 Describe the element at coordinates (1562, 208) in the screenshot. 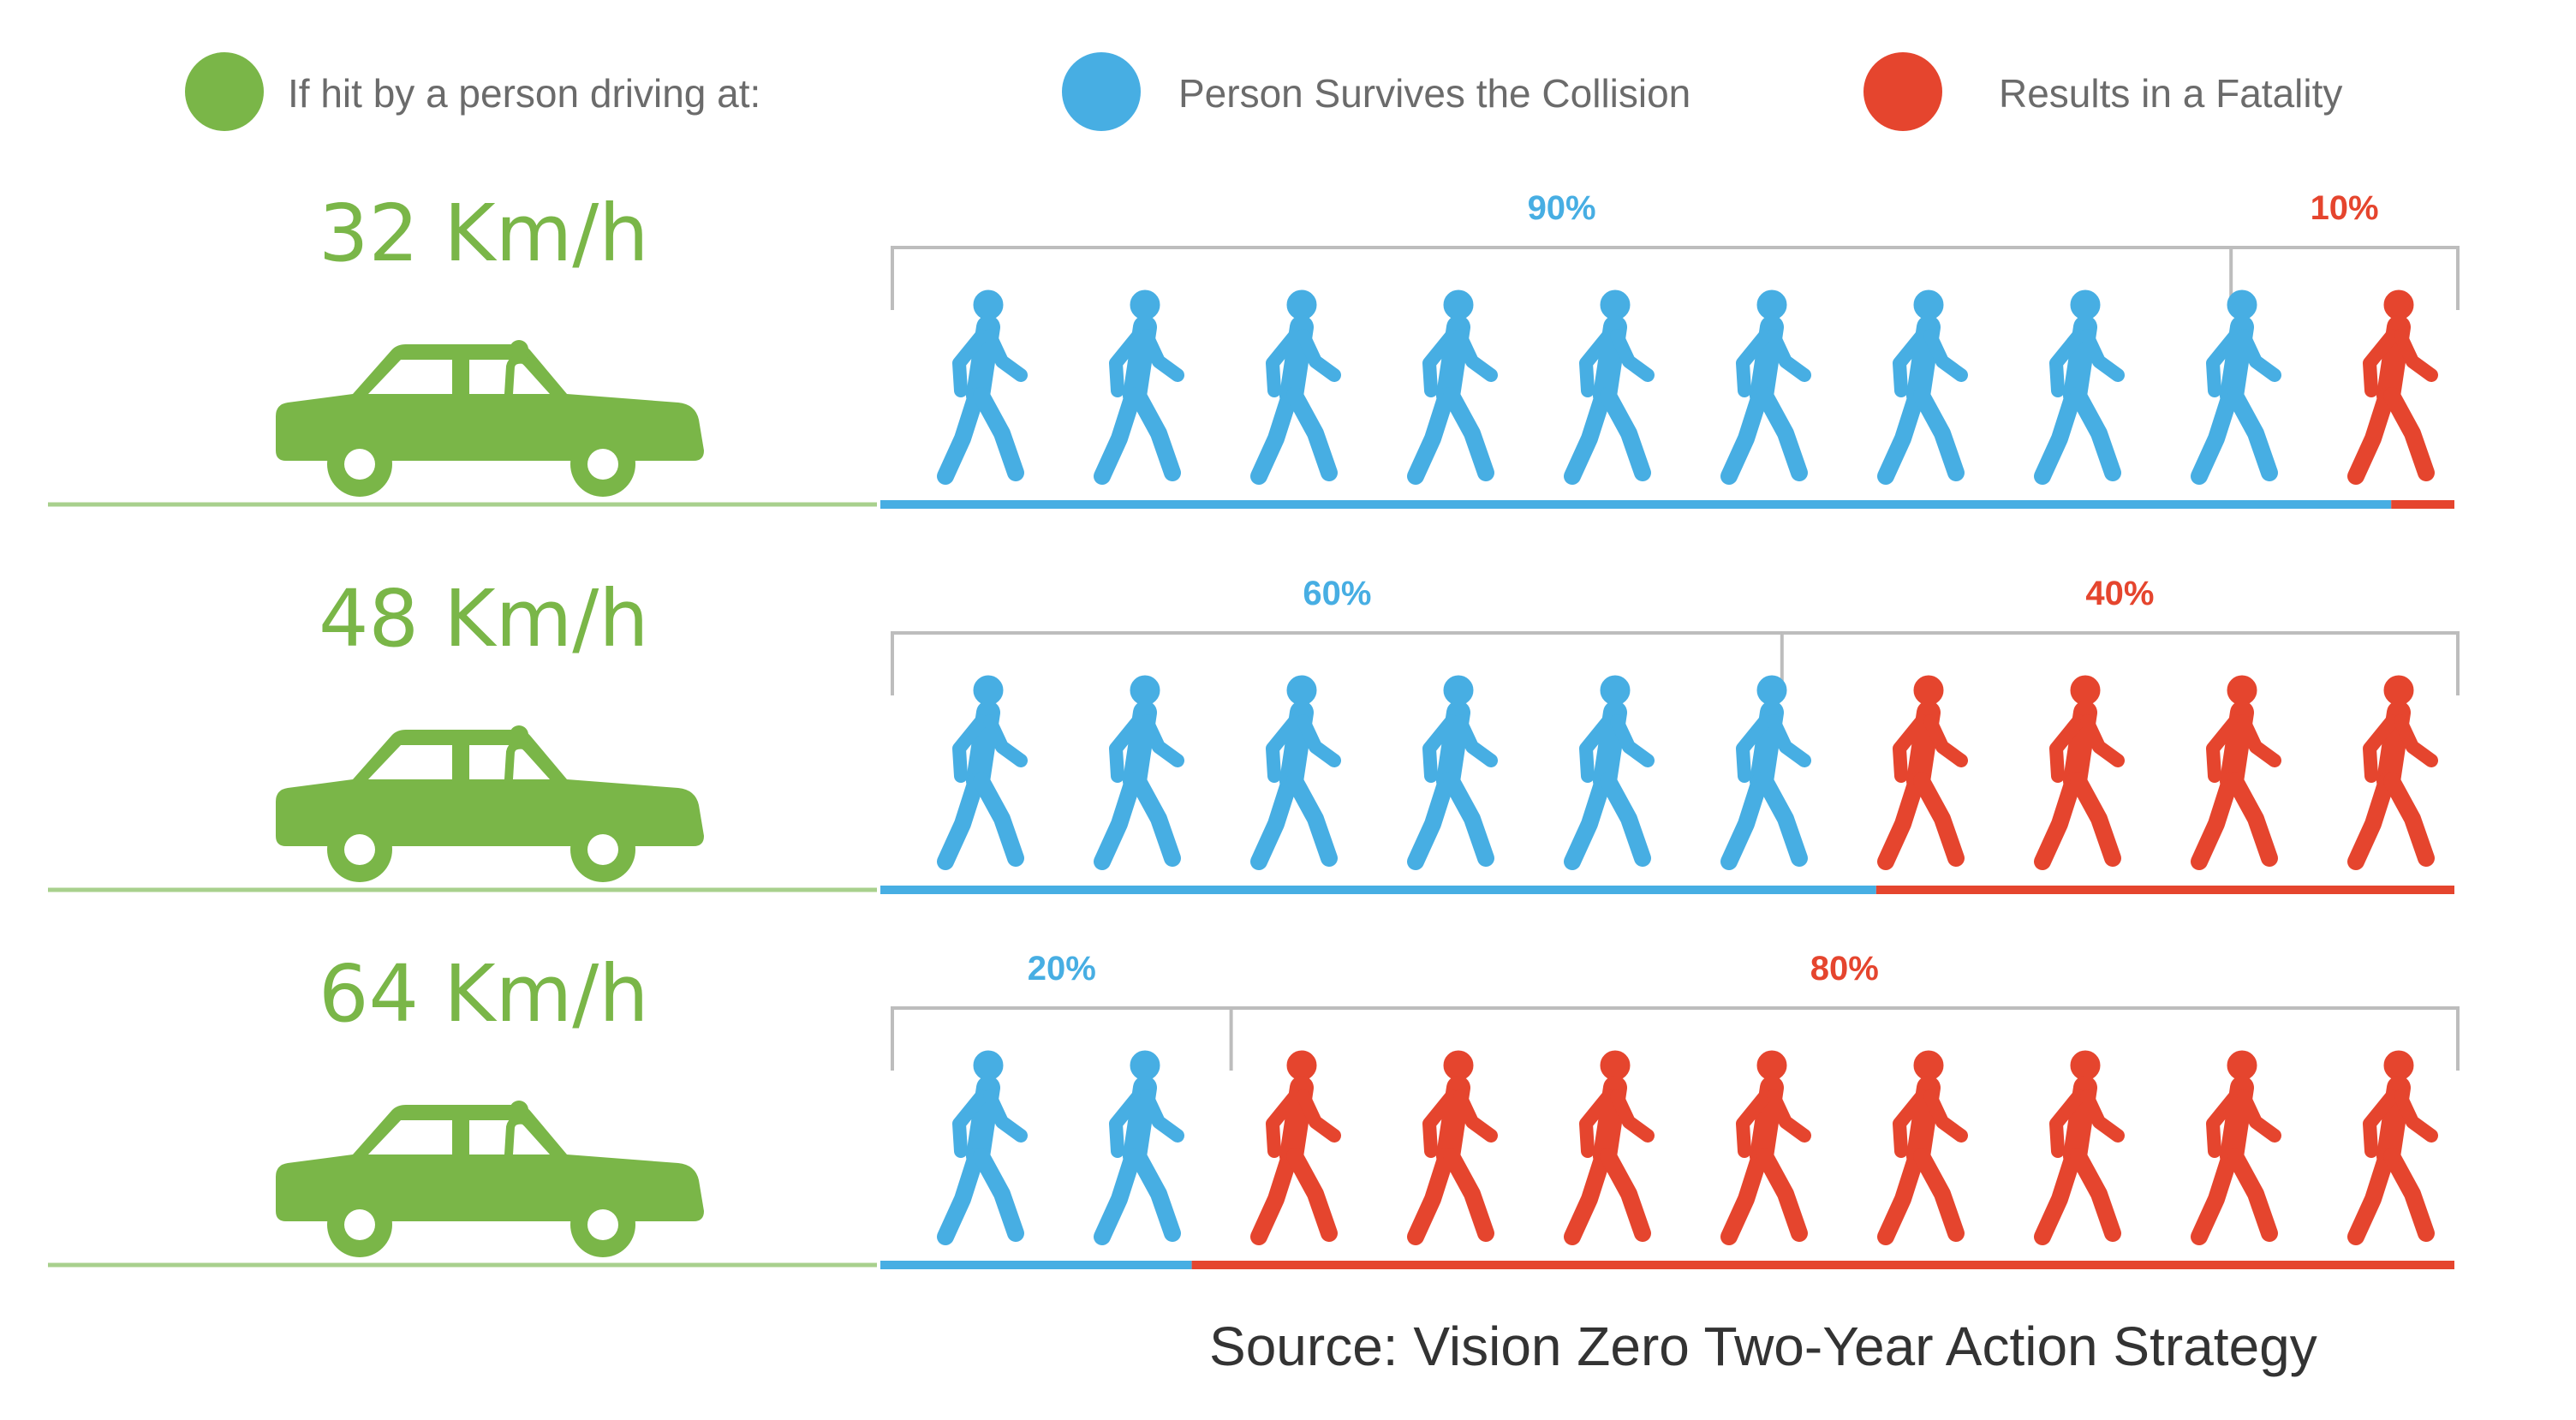

I see `survive-percent-label: 90%` at that location.